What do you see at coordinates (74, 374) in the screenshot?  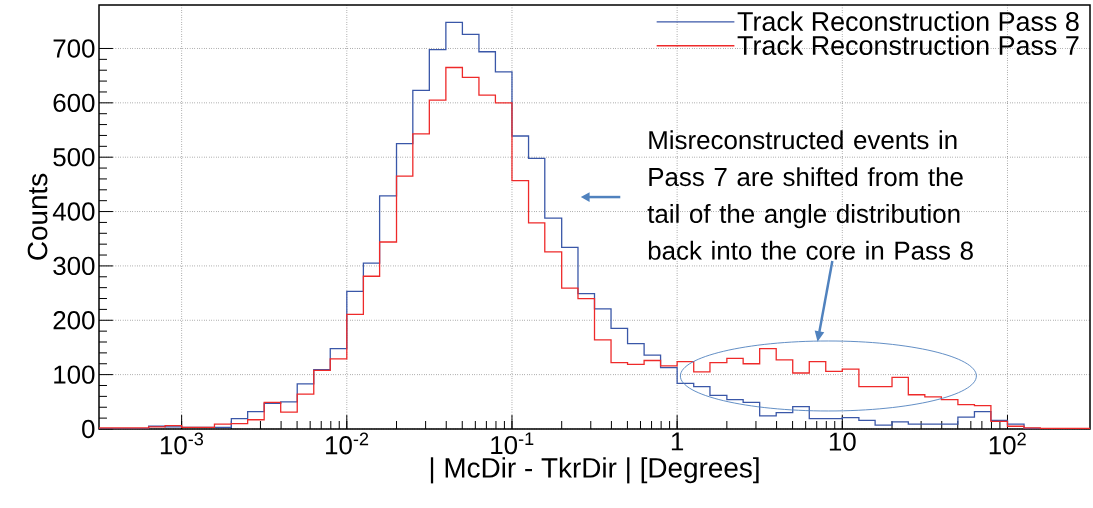 I see `y-tick-label: 100` at bounding box center [74, 374].